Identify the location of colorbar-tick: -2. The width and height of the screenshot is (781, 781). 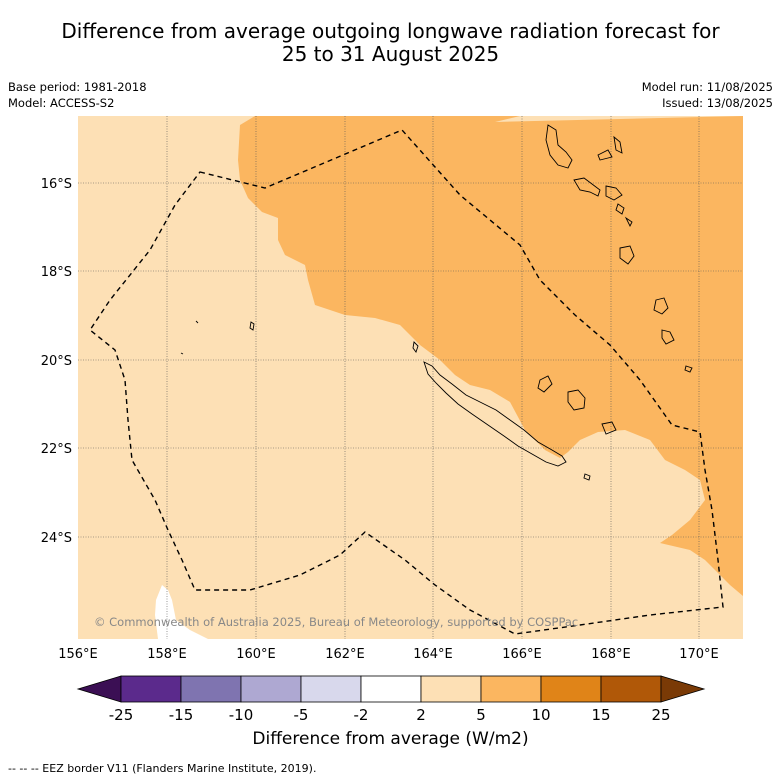
(361, 715).